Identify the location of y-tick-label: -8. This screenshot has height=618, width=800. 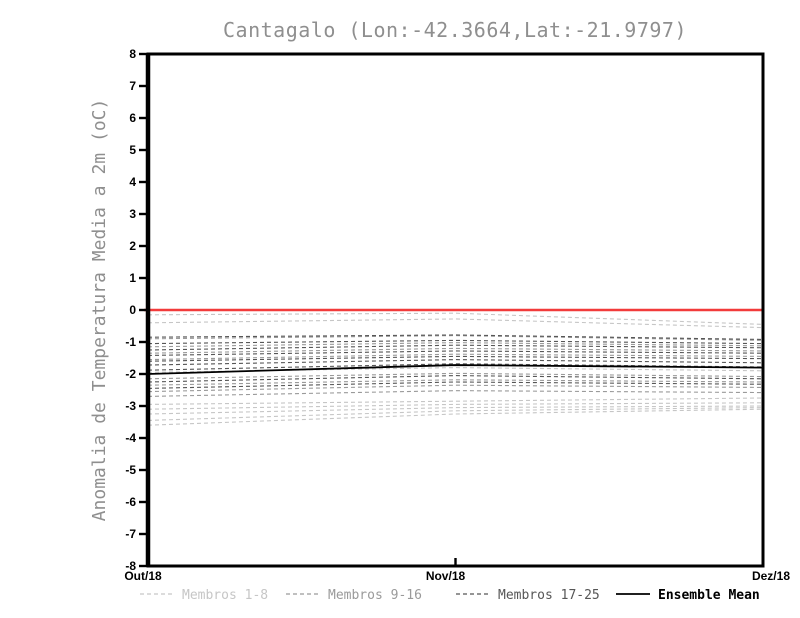
(130, 566).